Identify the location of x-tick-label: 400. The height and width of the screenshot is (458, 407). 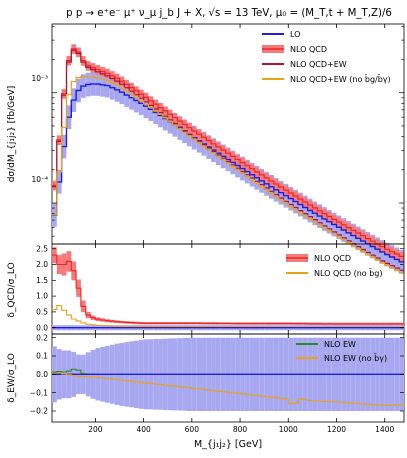
(143, 429).